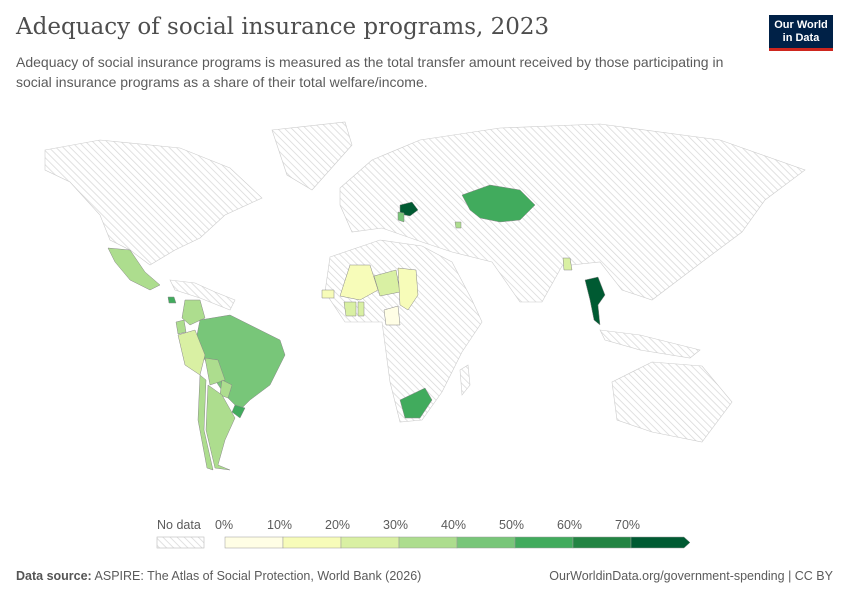 The width and height of the screenshot is (850, 600). I want to click on owid-logo: Our World in Data, so click(801, 33).